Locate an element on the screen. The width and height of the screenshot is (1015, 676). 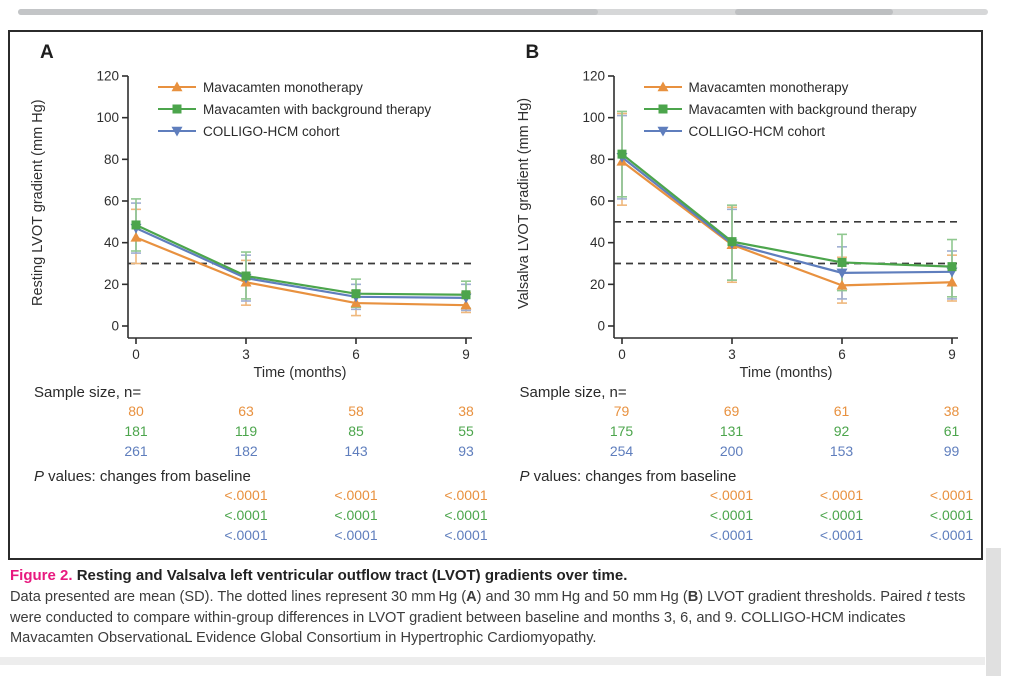
panel-label: B is located at coordinates (532, 52).